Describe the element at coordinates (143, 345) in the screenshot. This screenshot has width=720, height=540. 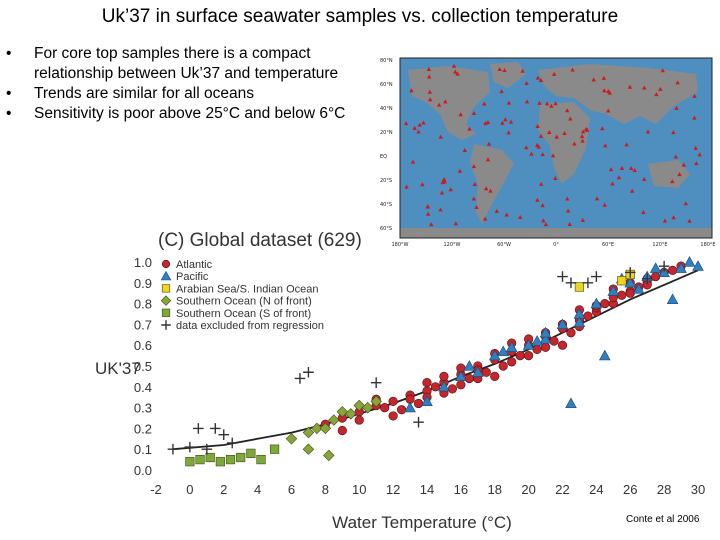
I see `y-tick-label: 0.6` at that location.